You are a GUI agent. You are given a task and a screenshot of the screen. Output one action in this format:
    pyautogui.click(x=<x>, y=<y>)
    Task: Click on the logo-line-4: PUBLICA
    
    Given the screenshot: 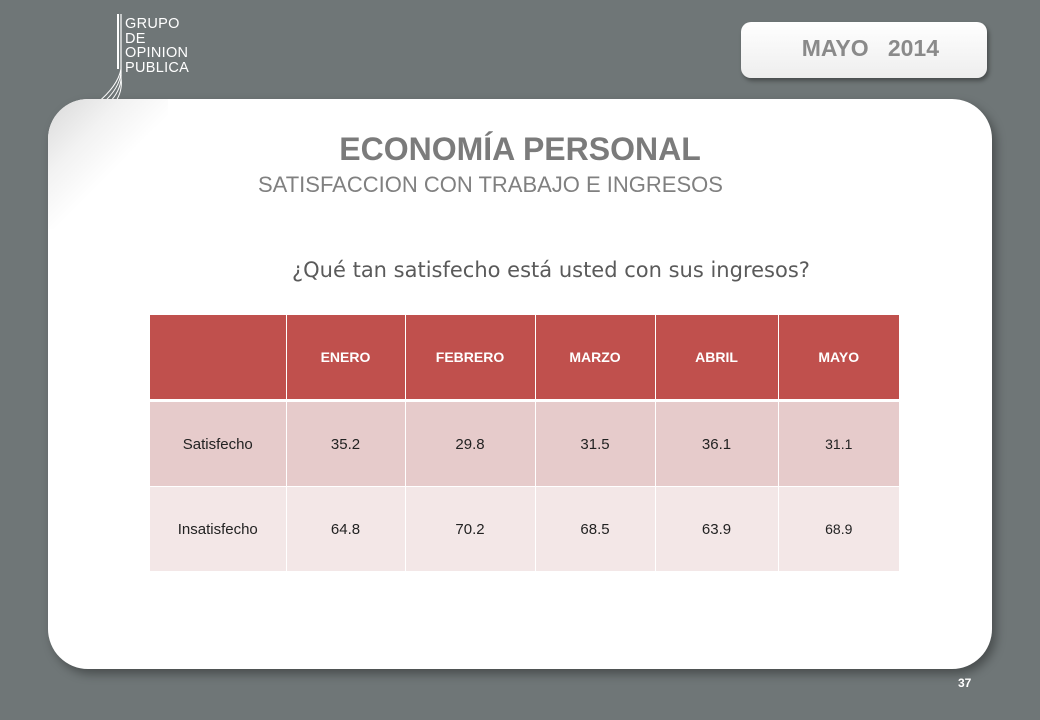 What is the action you would take?
    pyautogui.click(x=157, y=67)
    